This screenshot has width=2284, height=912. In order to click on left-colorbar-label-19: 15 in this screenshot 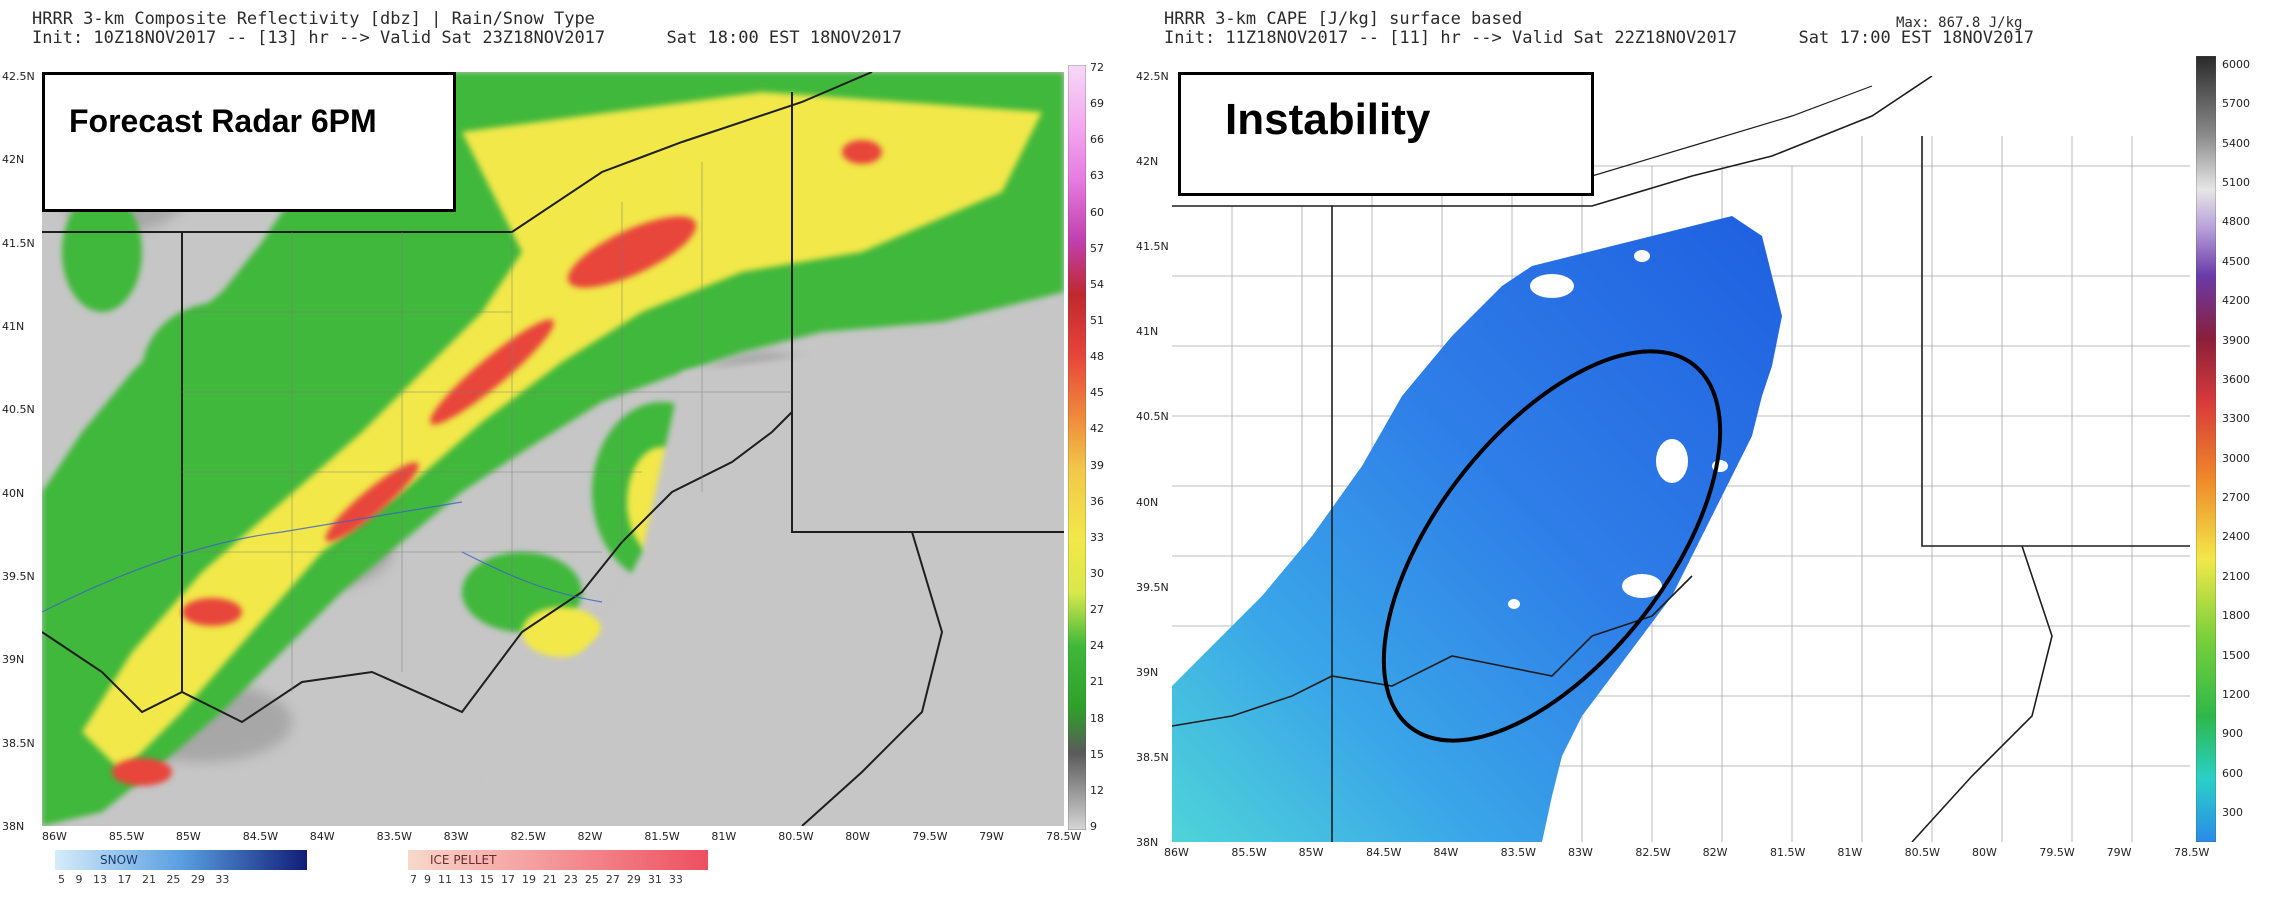, I will do `click(1097, 754)`.